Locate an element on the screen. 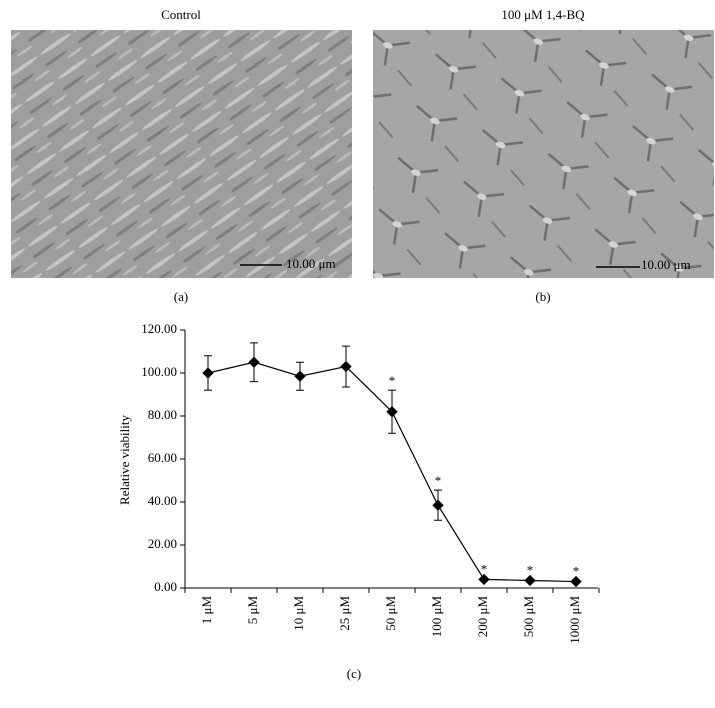  x-tick-label: 25 μM is located at coordinates (344, 613).